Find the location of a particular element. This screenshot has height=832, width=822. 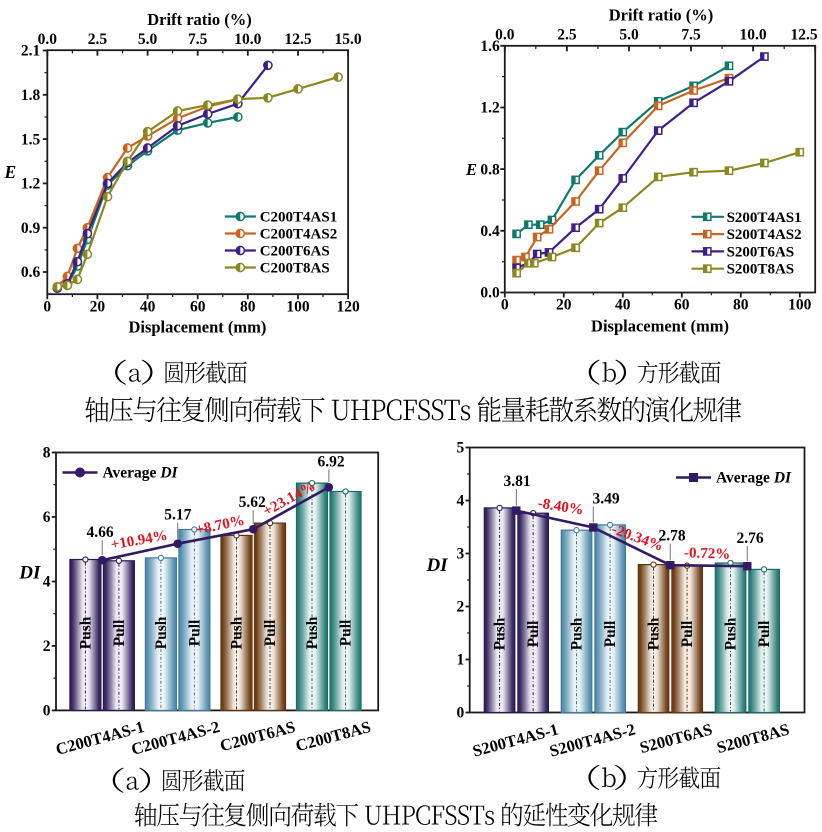

svg-text: 1.5 is located at coordinates (31, 139).